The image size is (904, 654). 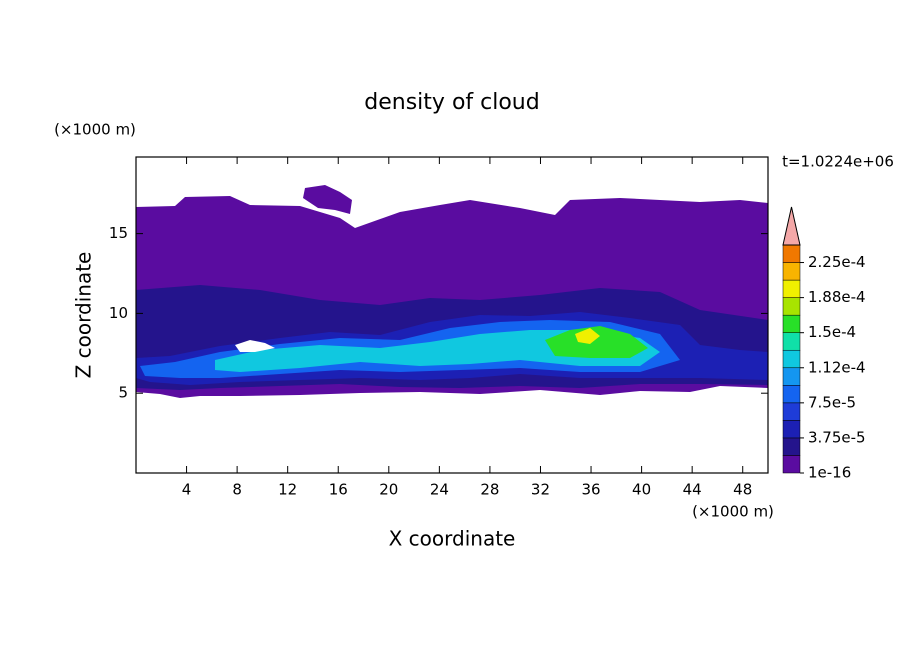 I want to click on colorbar-tick-label: 1.88e-4, so click(x=837, y=297).